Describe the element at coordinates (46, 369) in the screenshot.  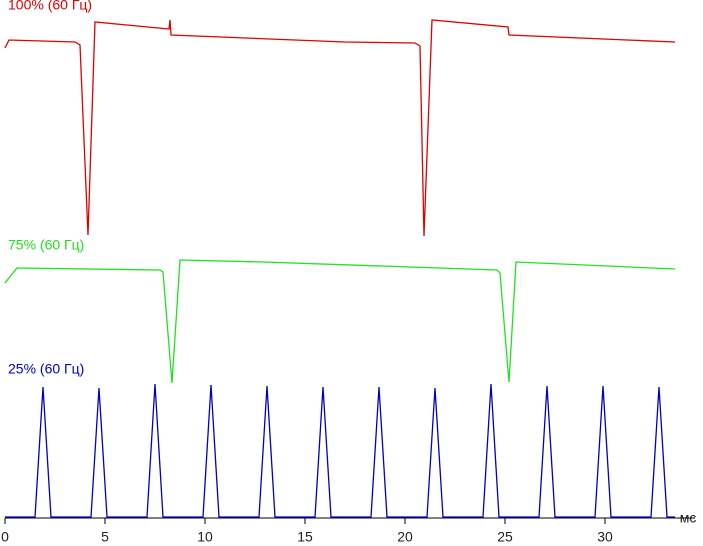
I see `series-label: 25% (60 Гц)` at that location.